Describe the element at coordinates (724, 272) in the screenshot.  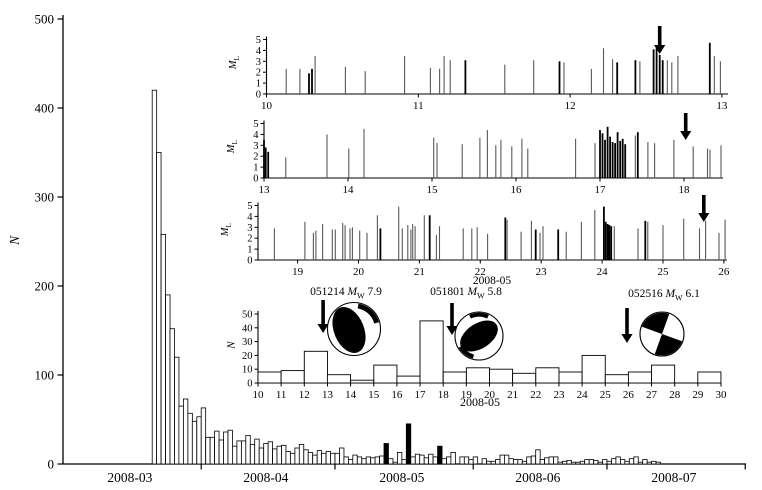
I see `day-tick-label: 26` at that location.